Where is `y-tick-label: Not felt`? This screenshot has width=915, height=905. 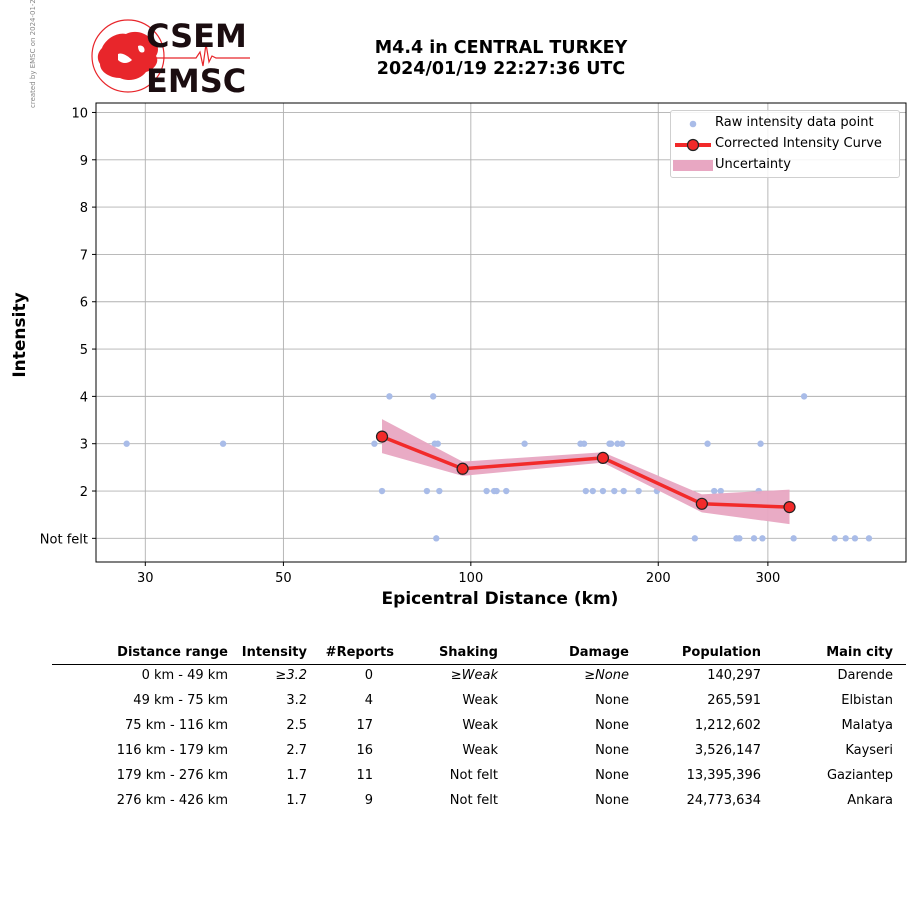 y-tick-label: Not felt is located at coordinates (64, 539).